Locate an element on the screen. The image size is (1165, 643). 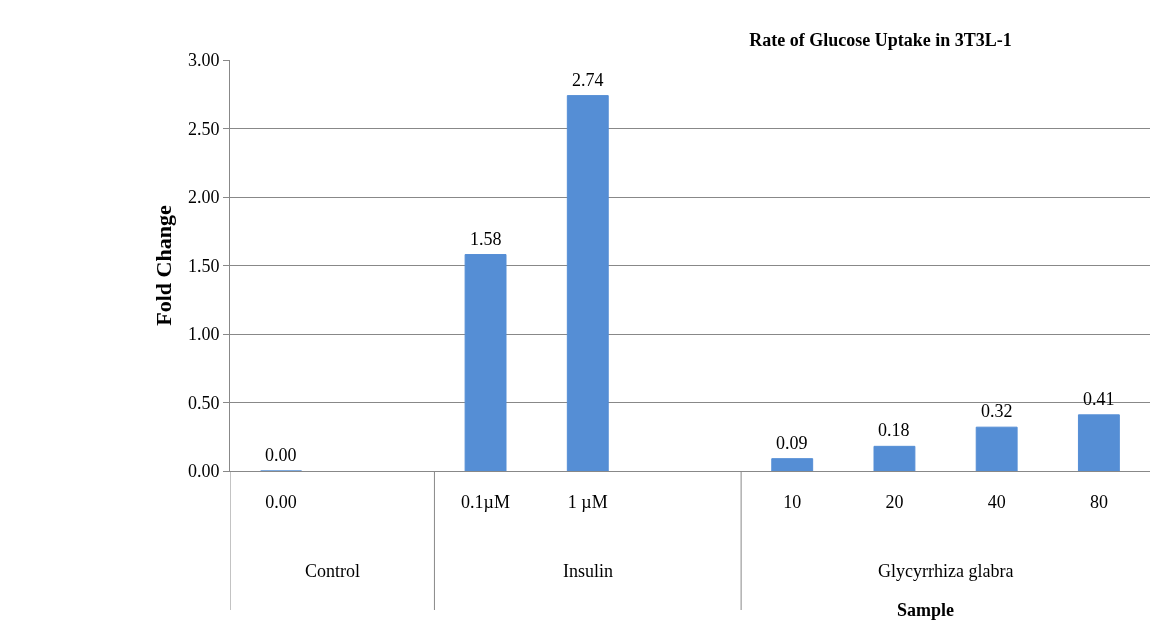
x-tick-label: 40 is located at coordinates (996, 501).